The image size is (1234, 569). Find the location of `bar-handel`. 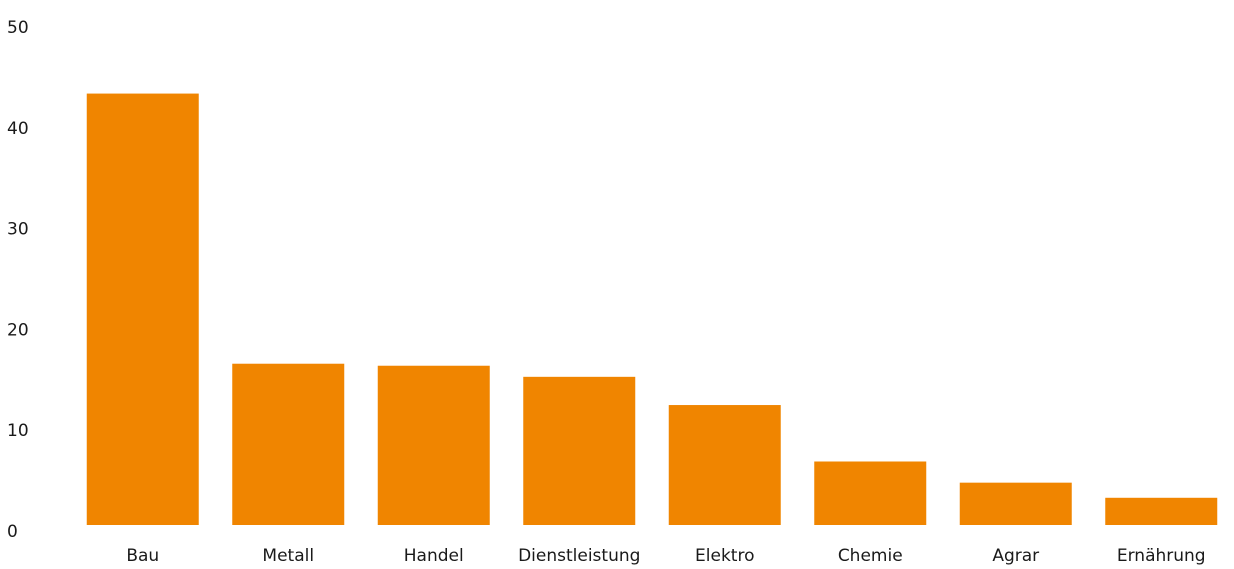

bar-handel is located at coordinates (433, 445).